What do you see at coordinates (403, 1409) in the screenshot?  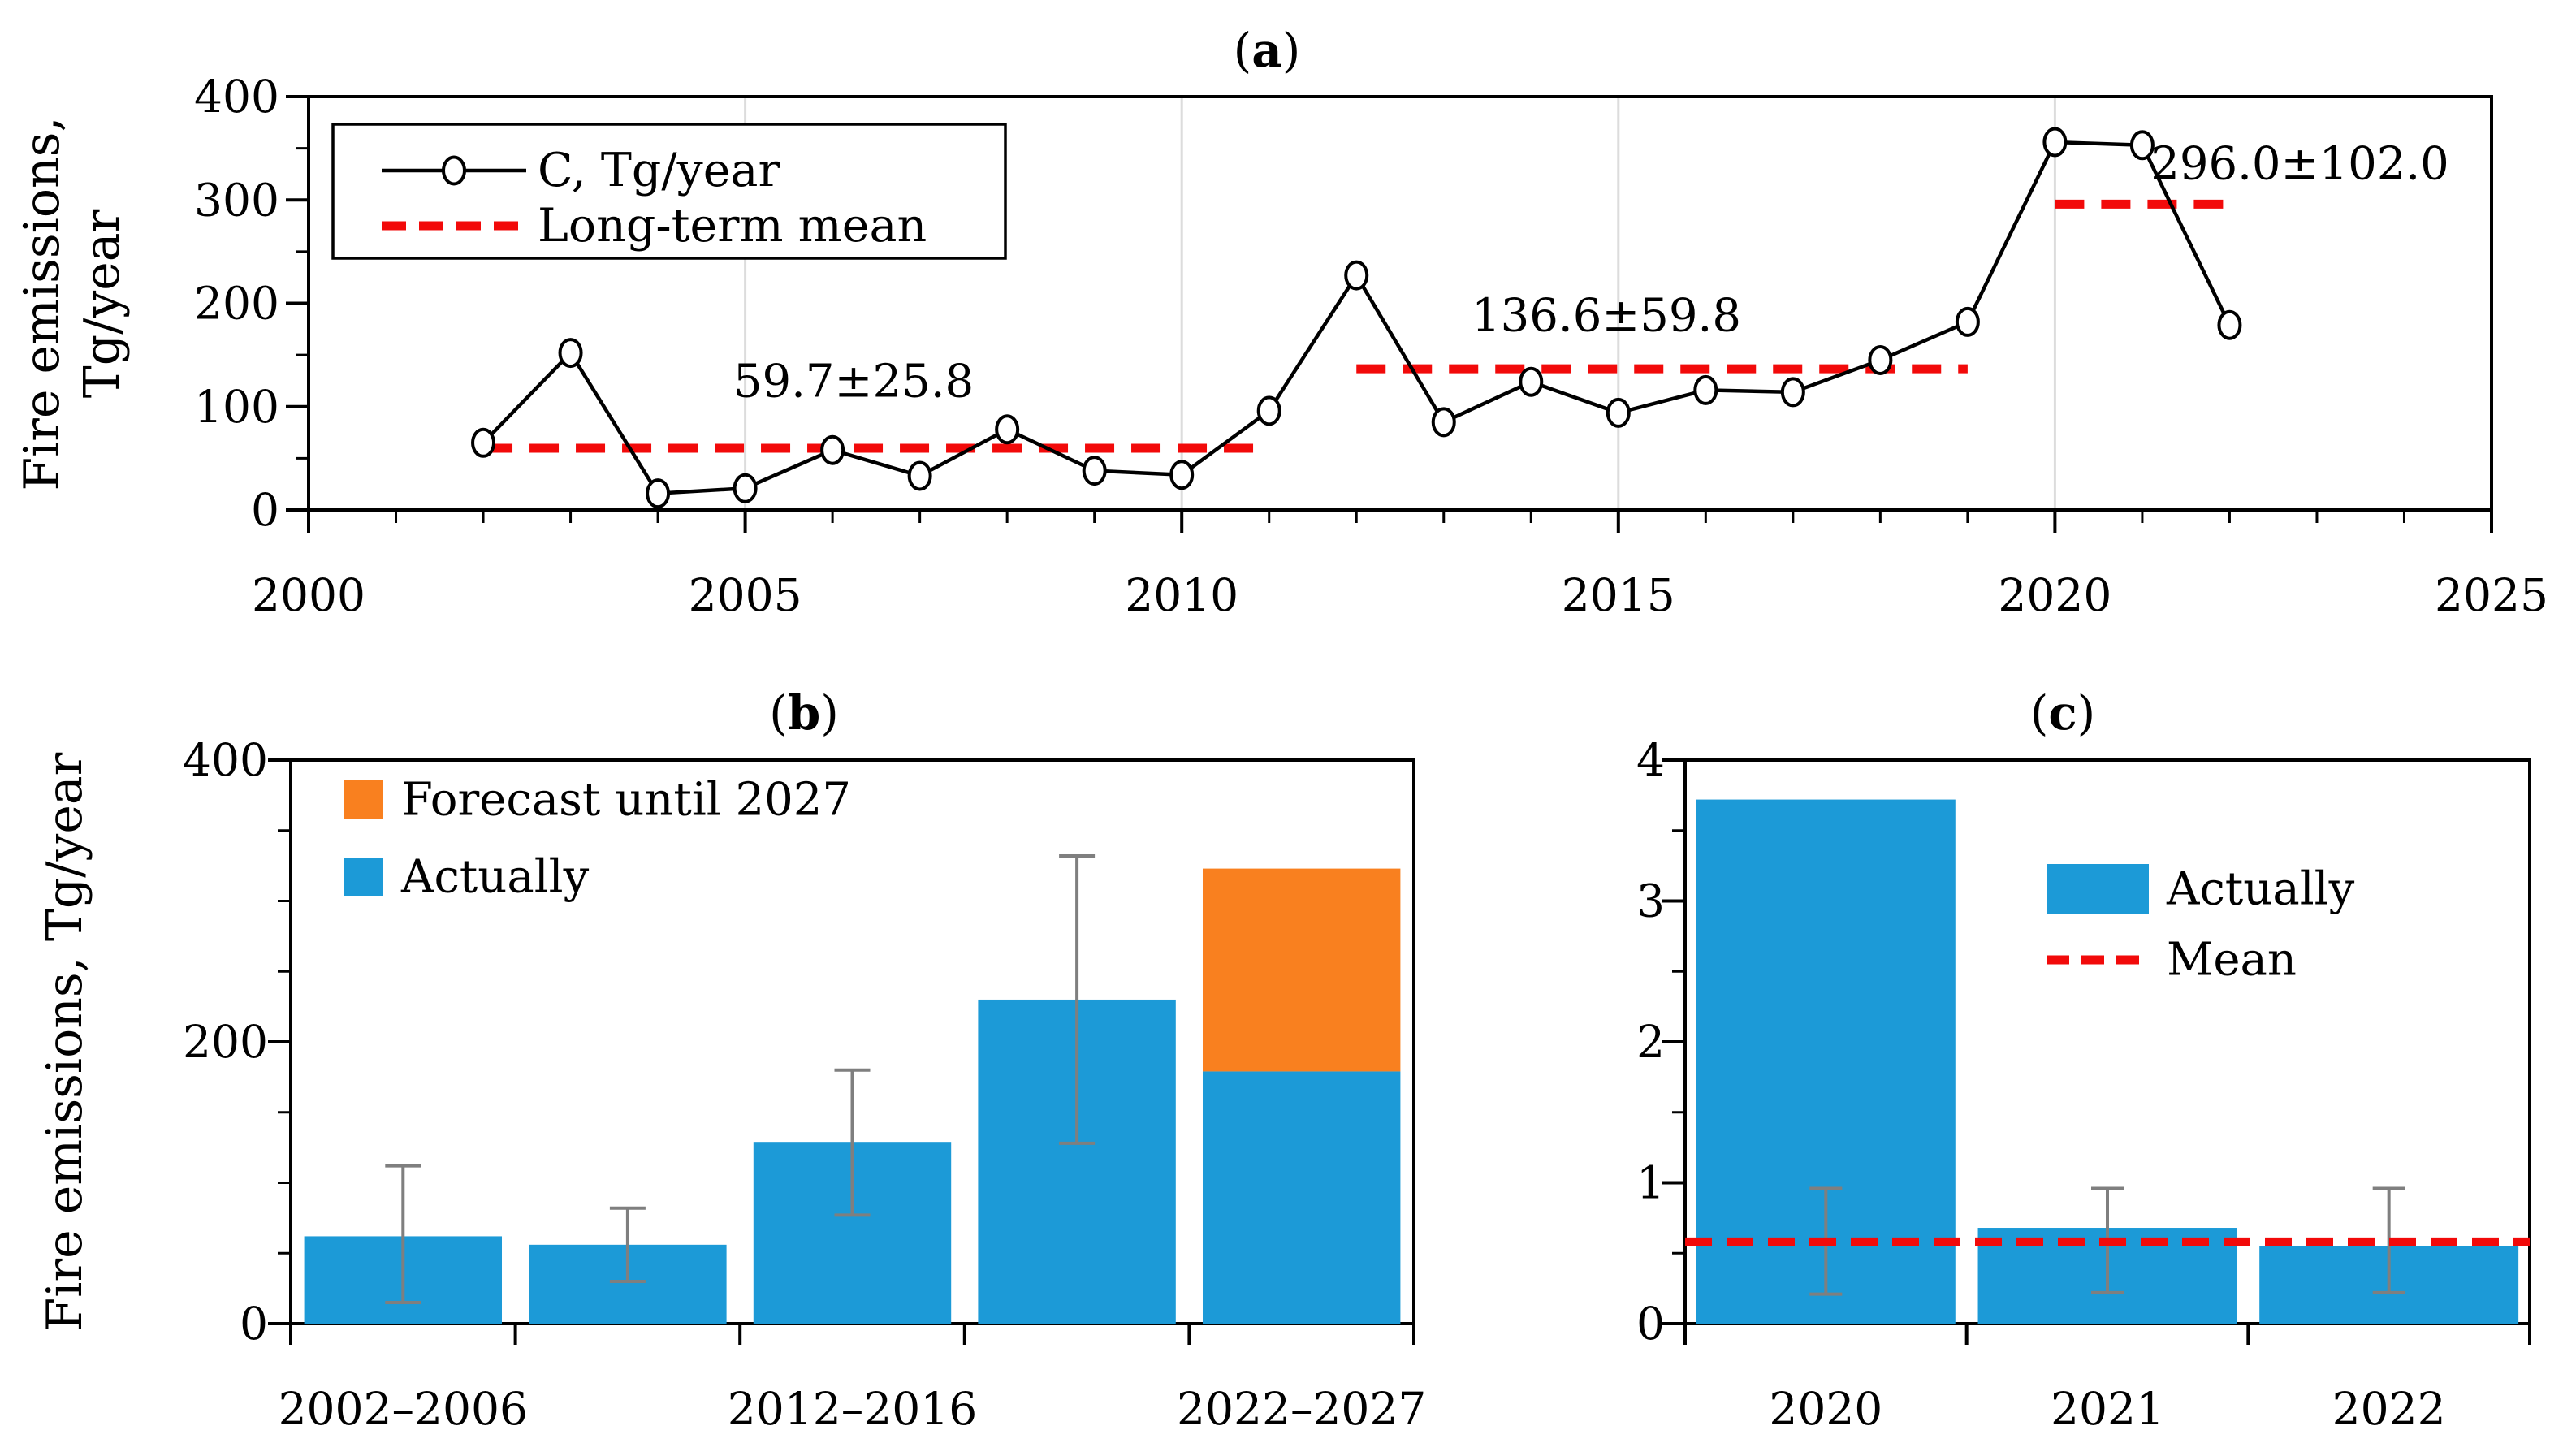 I see `x-axis-category-label: 2002–2006` at bounding box center [403, 1409].